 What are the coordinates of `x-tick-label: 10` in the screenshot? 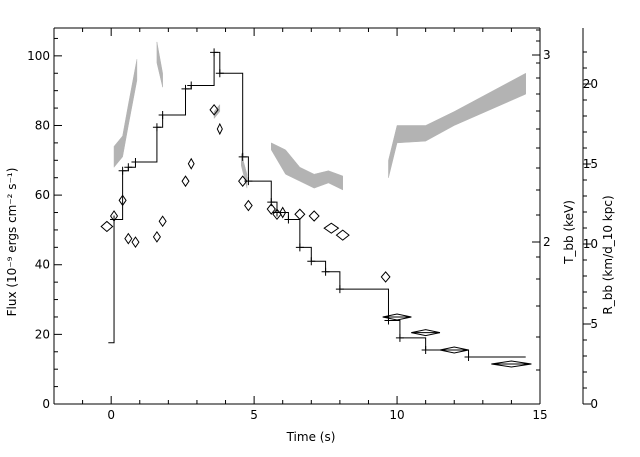 It's located at (396, 415).